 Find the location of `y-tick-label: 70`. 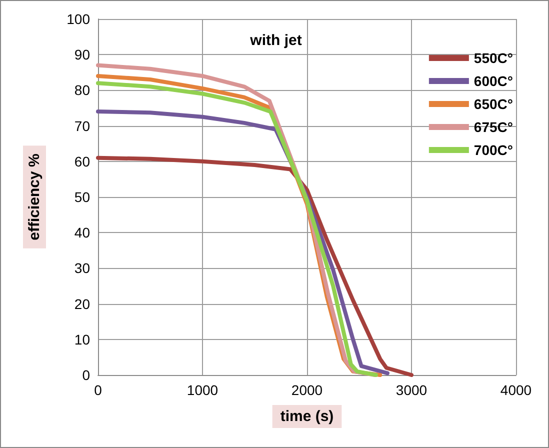

y-tick-label: 70 is located at coordinates (82, 126).